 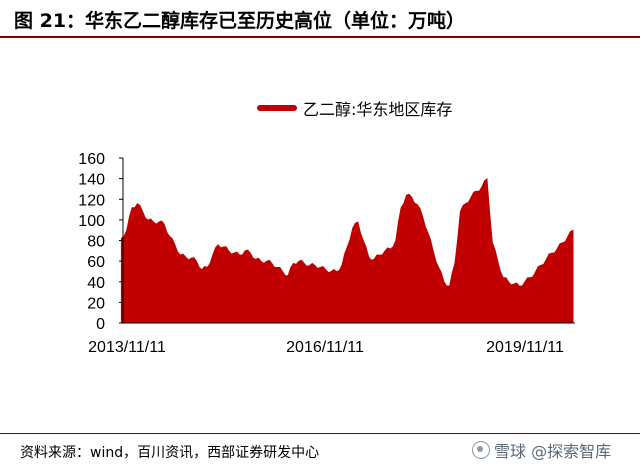 I want to click on y-tick-label: 0, so click(x=100, y=324).